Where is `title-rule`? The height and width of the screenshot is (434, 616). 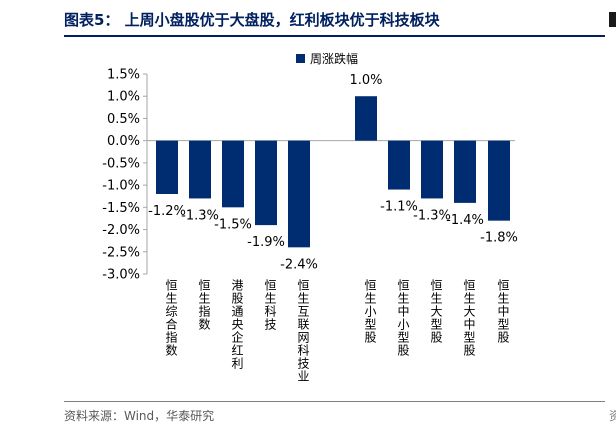 title-rule is located at coordinates (334, 36).